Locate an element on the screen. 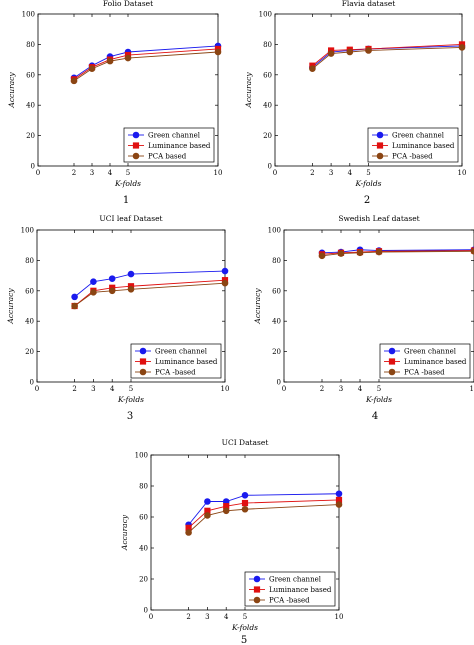 The height and width of the screenshot is (645, 474). chart-title: UCI leaf Dataset is located at coordinates (130, 218).